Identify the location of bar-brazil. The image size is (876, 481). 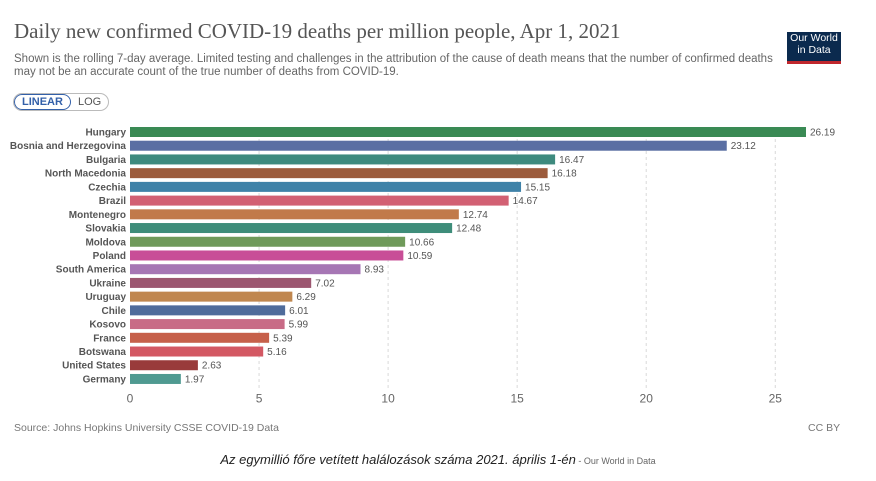
(319, 200).